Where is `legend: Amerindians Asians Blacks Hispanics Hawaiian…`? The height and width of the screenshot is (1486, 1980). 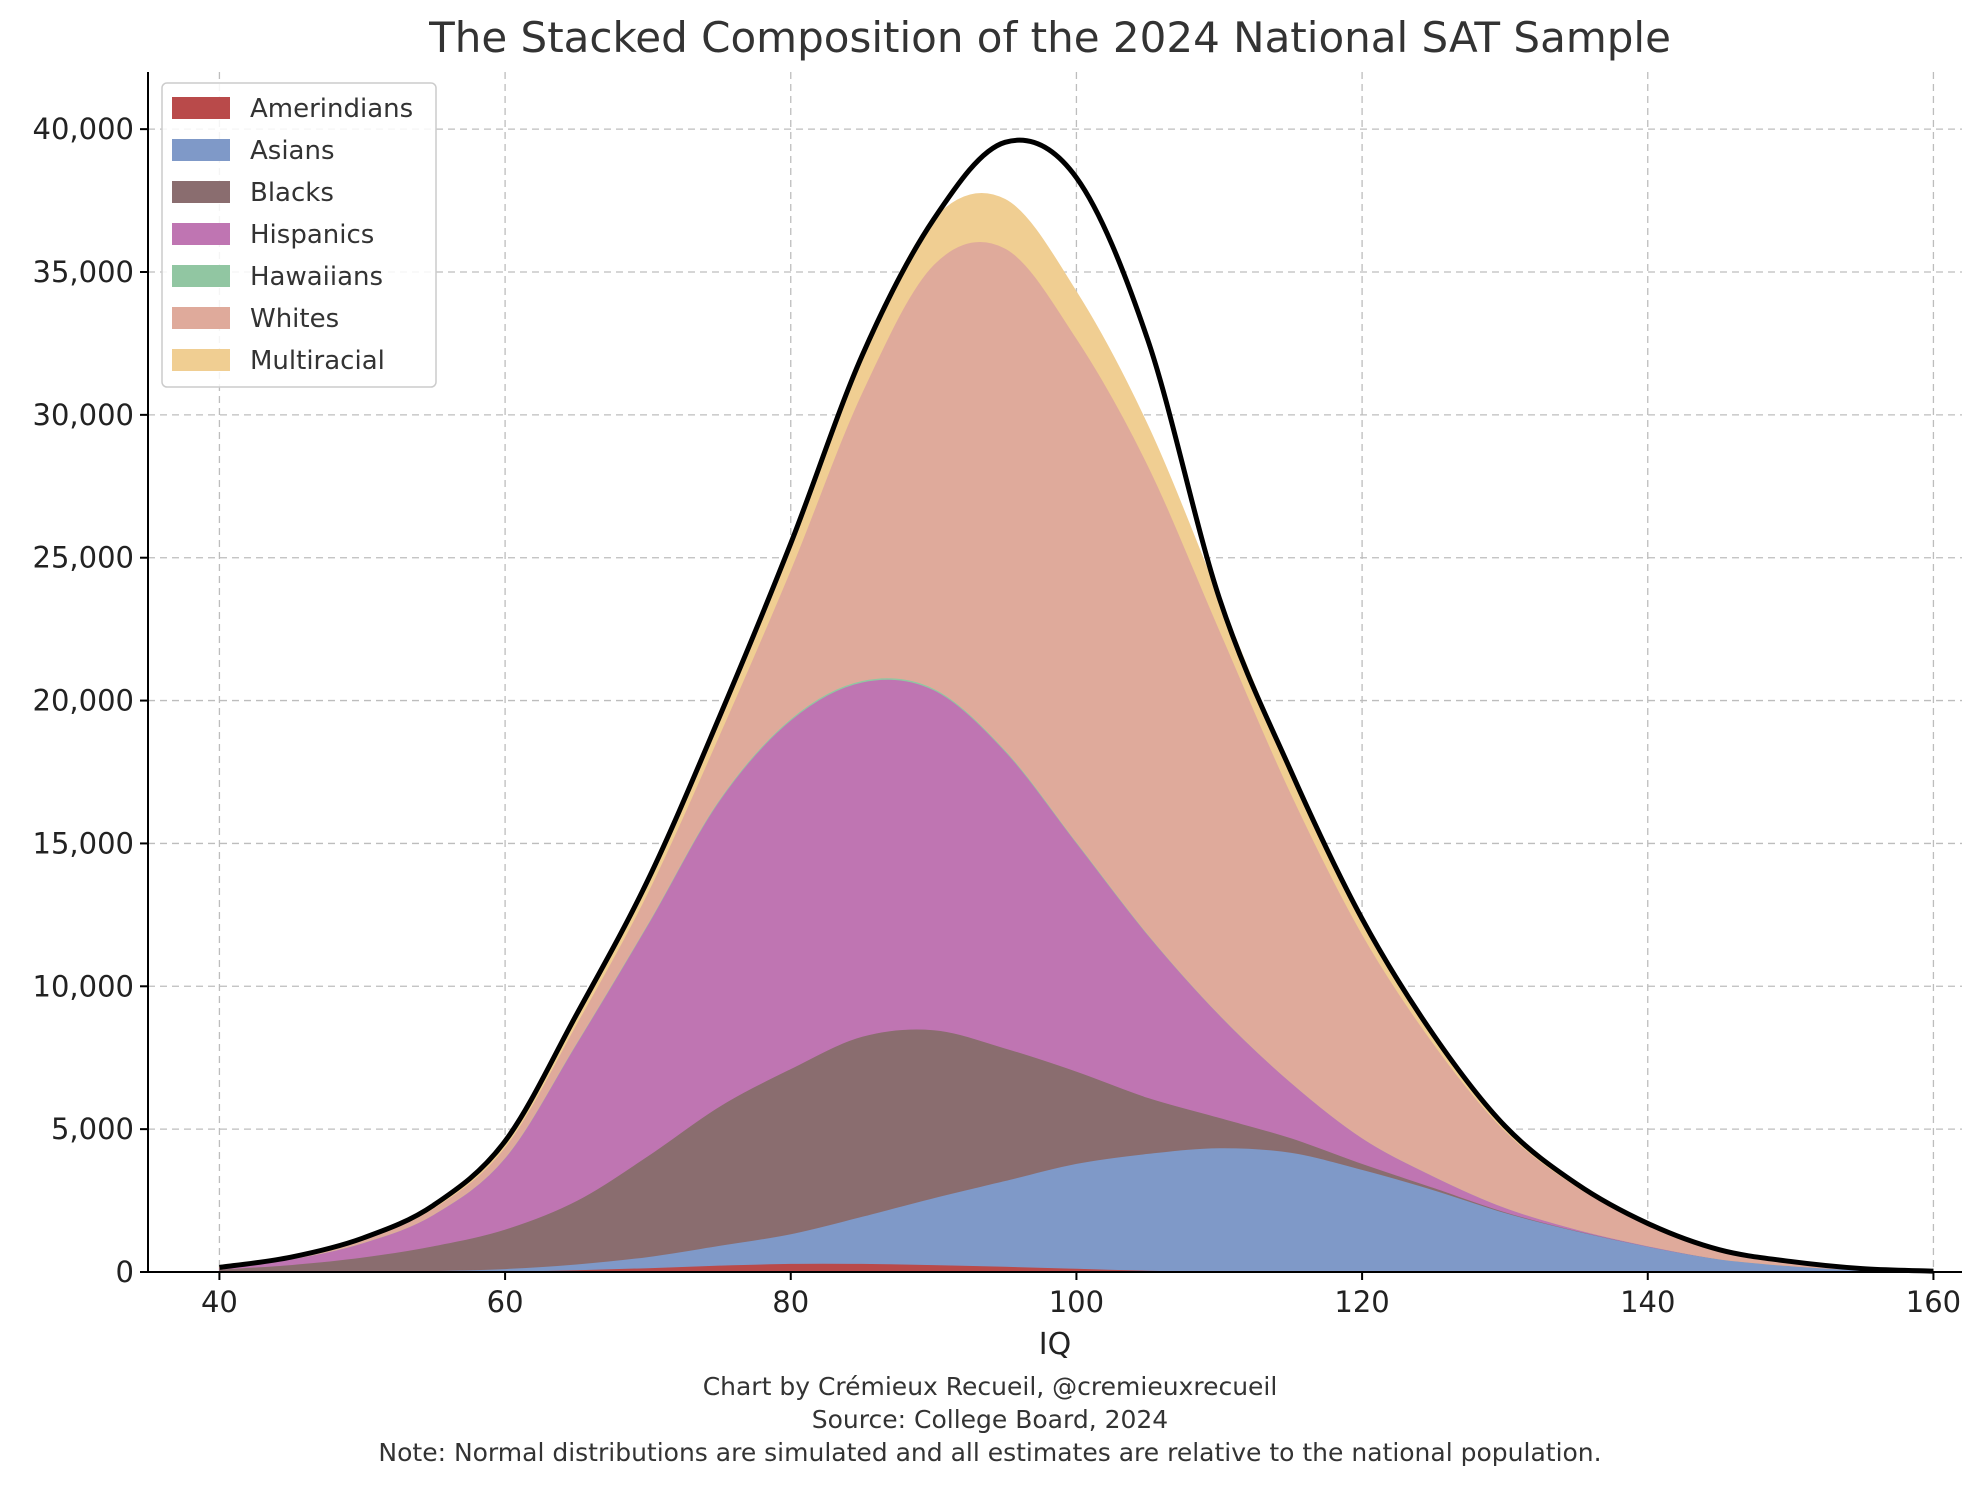 legend: Amerindians Asians Blacks Hispanics Hawaiian… is located at coordinates (299, 235).